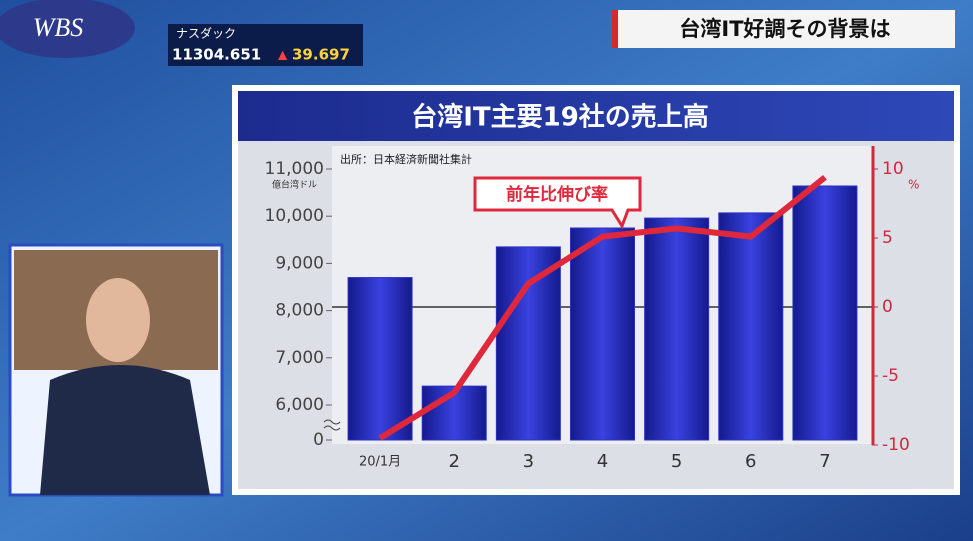  I want to click on x-tick-label: 4, so click(602, 461).